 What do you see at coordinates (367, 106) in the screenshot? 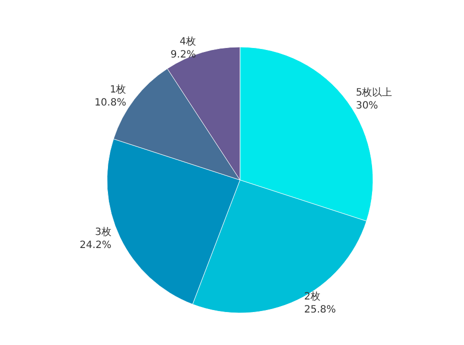
I see `data-label: 30%` at bounding box center [367, 106].